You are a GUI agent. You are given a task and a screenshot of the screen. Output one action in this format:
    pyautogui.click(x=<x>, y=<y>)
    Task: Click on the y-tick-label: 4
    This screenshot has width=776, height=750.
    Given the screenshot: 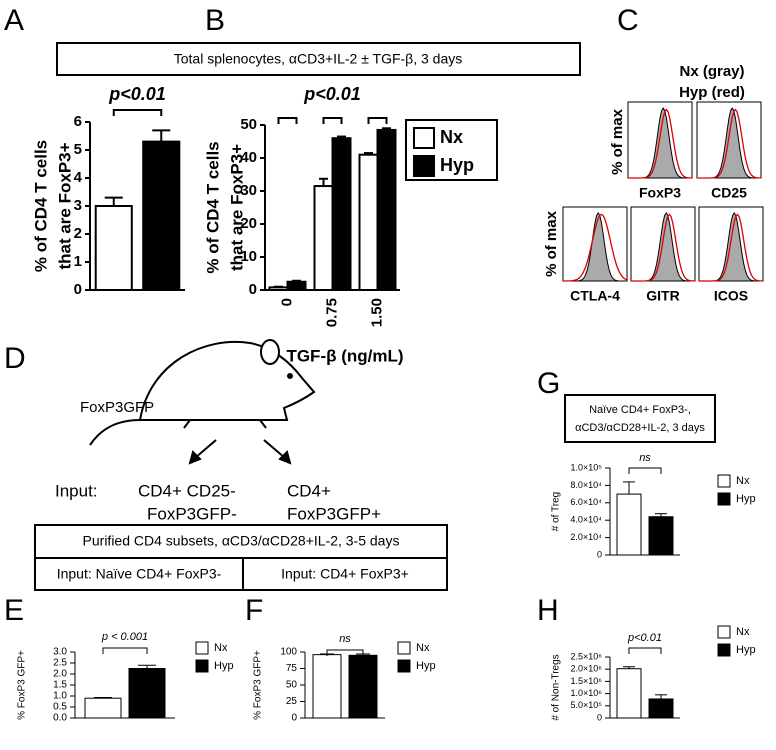 What is the action you would take?
    pyautogui.click(x=78, y=177)
    